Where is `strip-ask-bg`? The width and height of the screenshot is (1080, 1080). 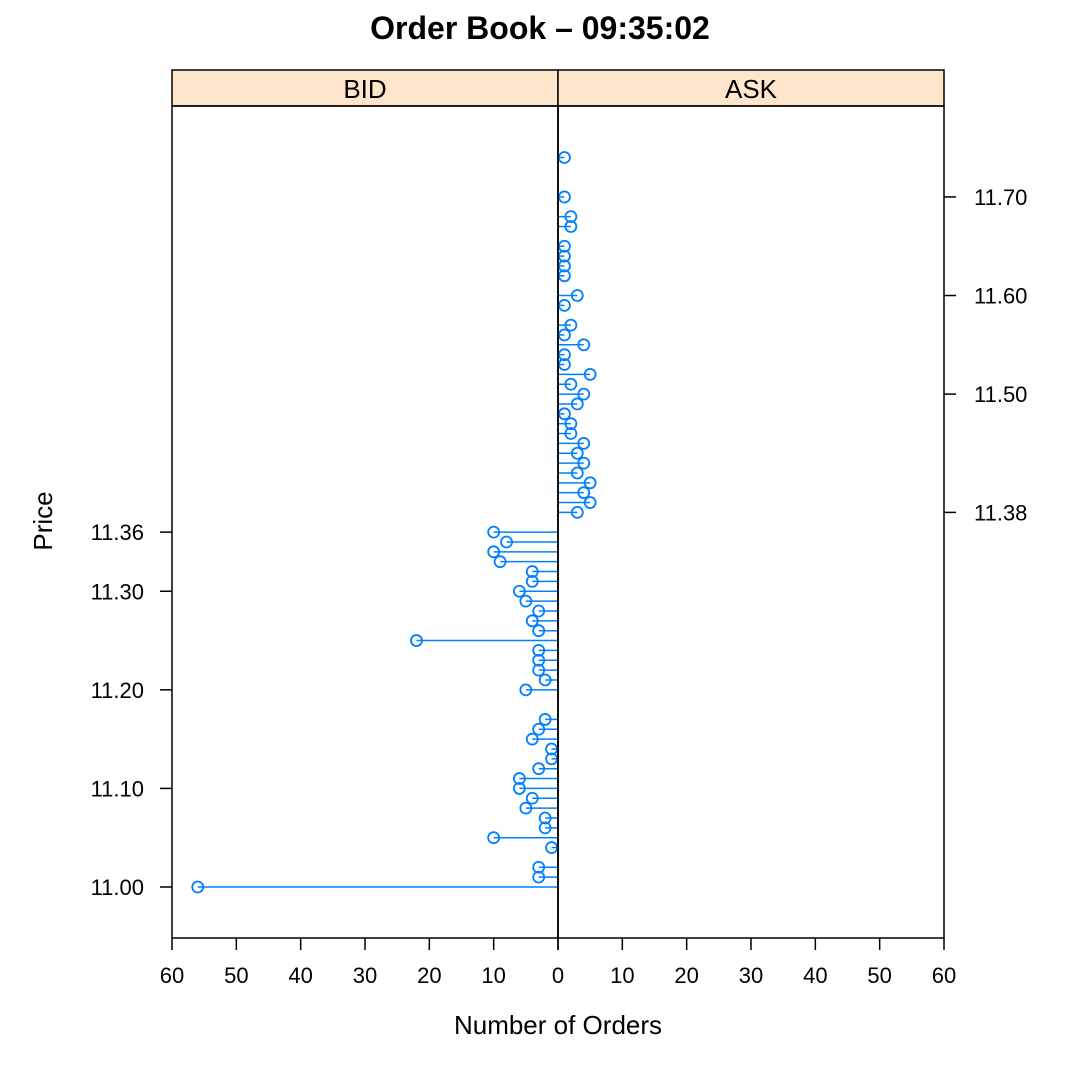 strip-ask-bg is located at coordinates (751, 88).